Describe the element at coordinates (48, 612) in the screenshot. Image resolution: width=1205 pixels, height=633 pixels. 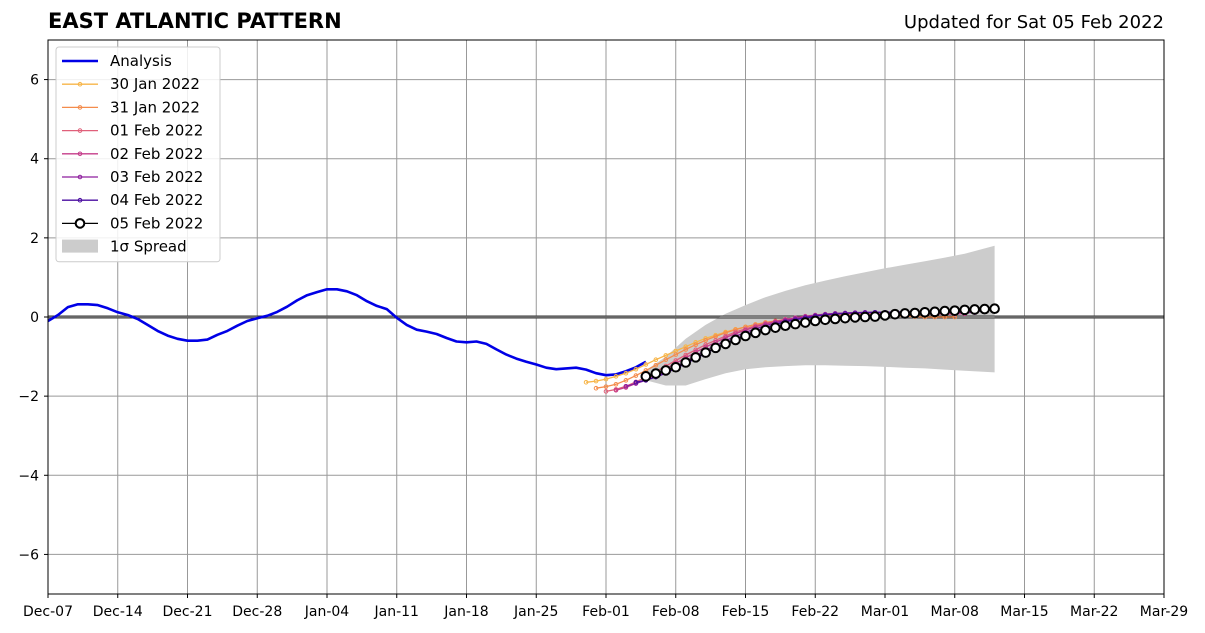
I see `x-tick-label: Dec-07` at that location.